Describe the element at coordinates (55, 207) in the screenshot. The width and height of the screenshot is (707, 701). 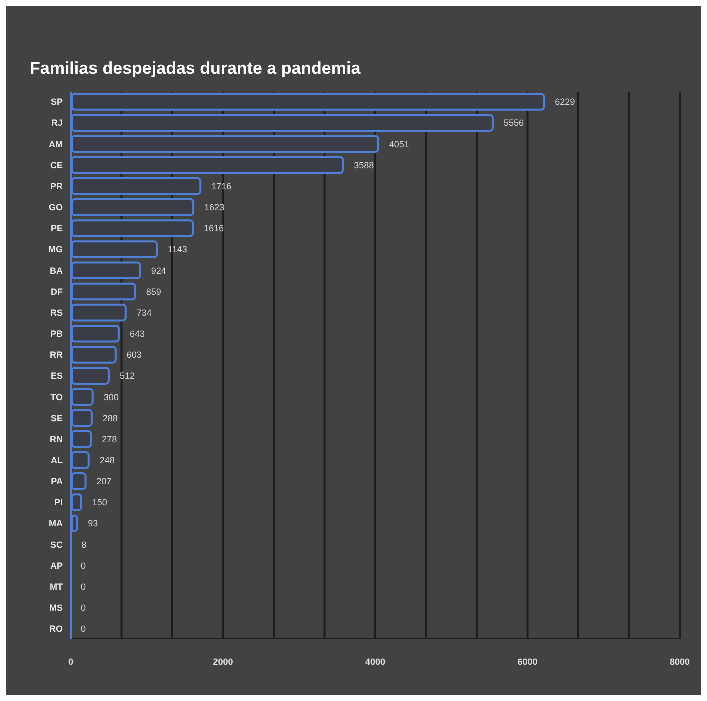
I see `y-tick-label: GO` at that location.